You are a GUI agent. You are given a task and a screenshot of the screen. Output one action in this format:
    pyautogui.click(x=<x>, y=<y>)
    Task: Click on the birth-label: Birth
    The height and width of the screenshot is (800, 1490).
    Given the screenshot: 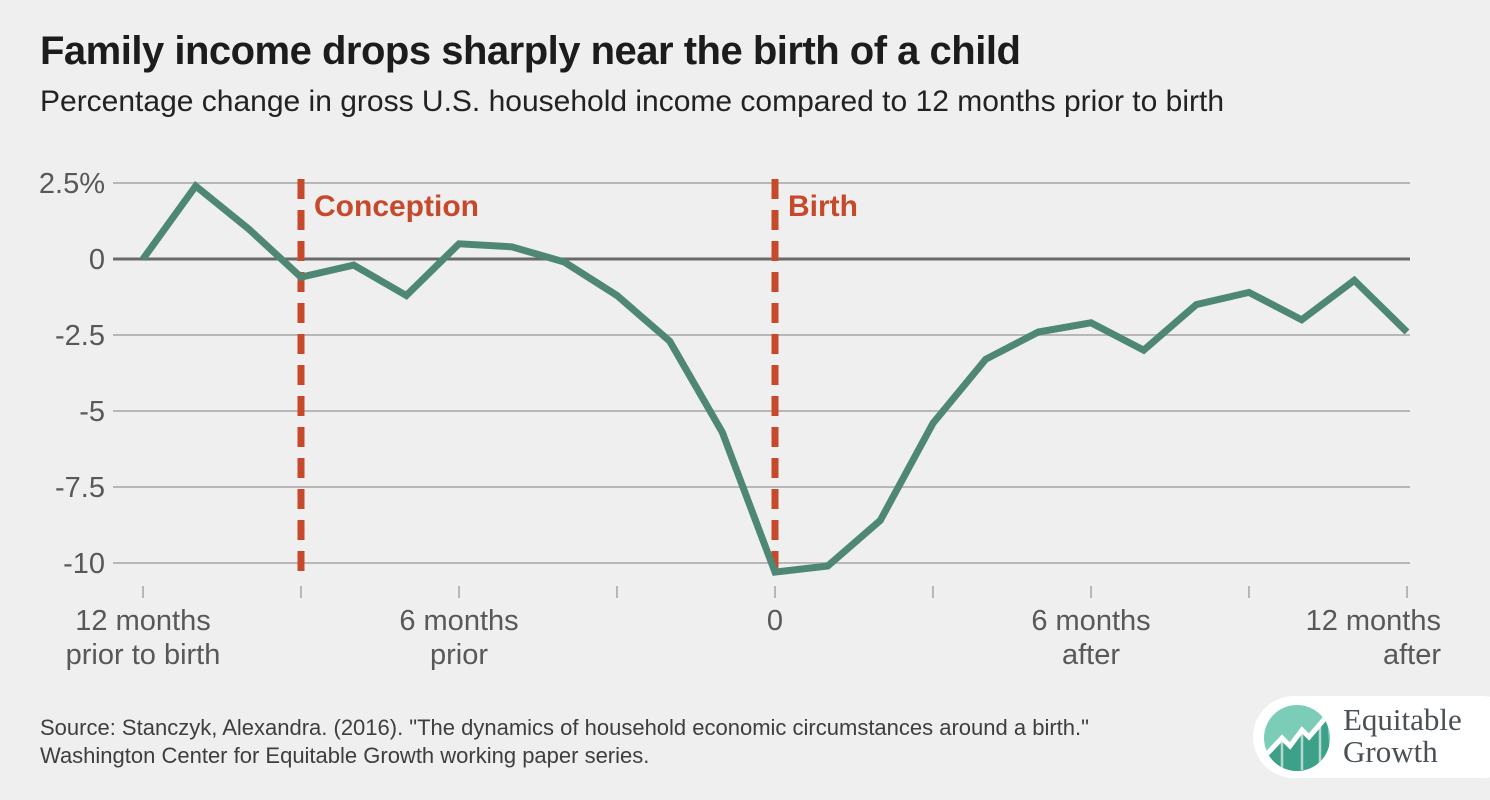 What is the action you would take?
    pyautogui.click(x=823, y=206)
    